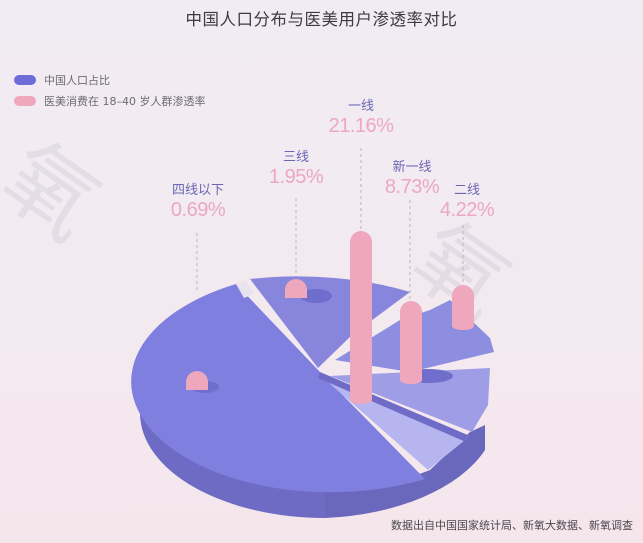 Image resolution: width=643 pixels, height=543 pixels. I want to click on legend-label: 医美消费在 18–40 岁人群渗透率, so click(125, 101).